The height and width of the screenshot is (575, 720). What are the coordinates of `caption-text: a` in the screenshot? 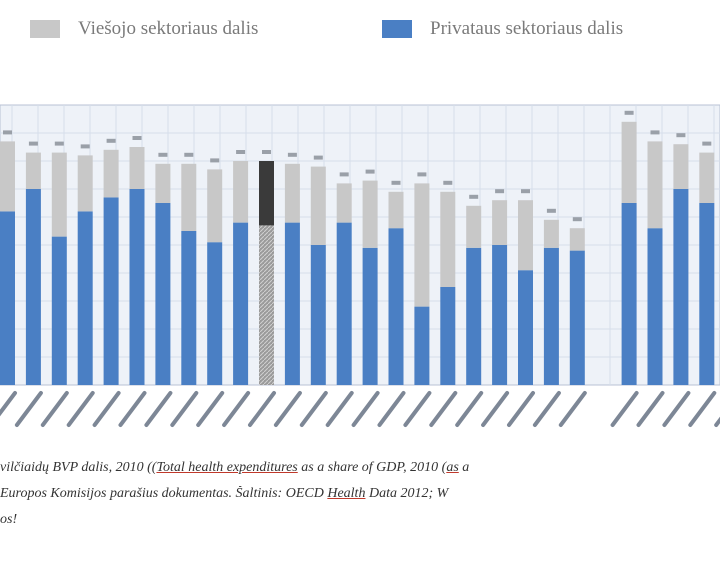 It's located at (464, 467).